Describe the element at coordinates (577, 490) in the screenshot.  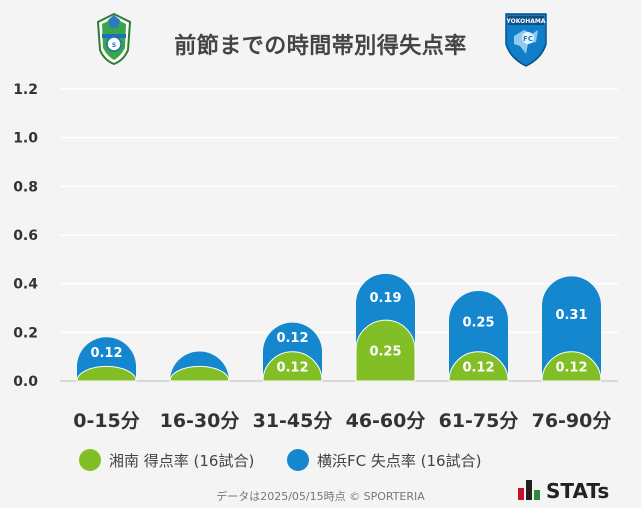
I see `stats-logo-text: STATs` at that location.